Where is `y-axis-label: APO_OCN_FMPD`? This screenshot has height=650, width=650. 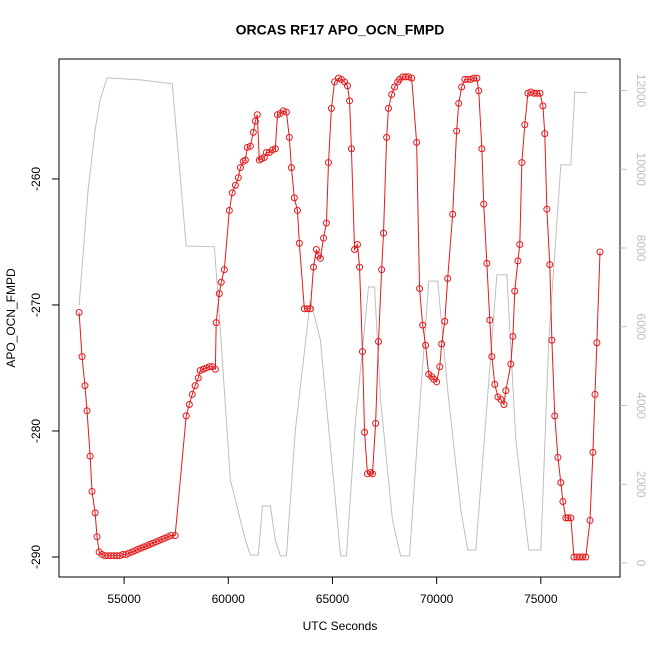
y-axis-label: APO_OCN_FMPD is located at coordinates (11, 318).